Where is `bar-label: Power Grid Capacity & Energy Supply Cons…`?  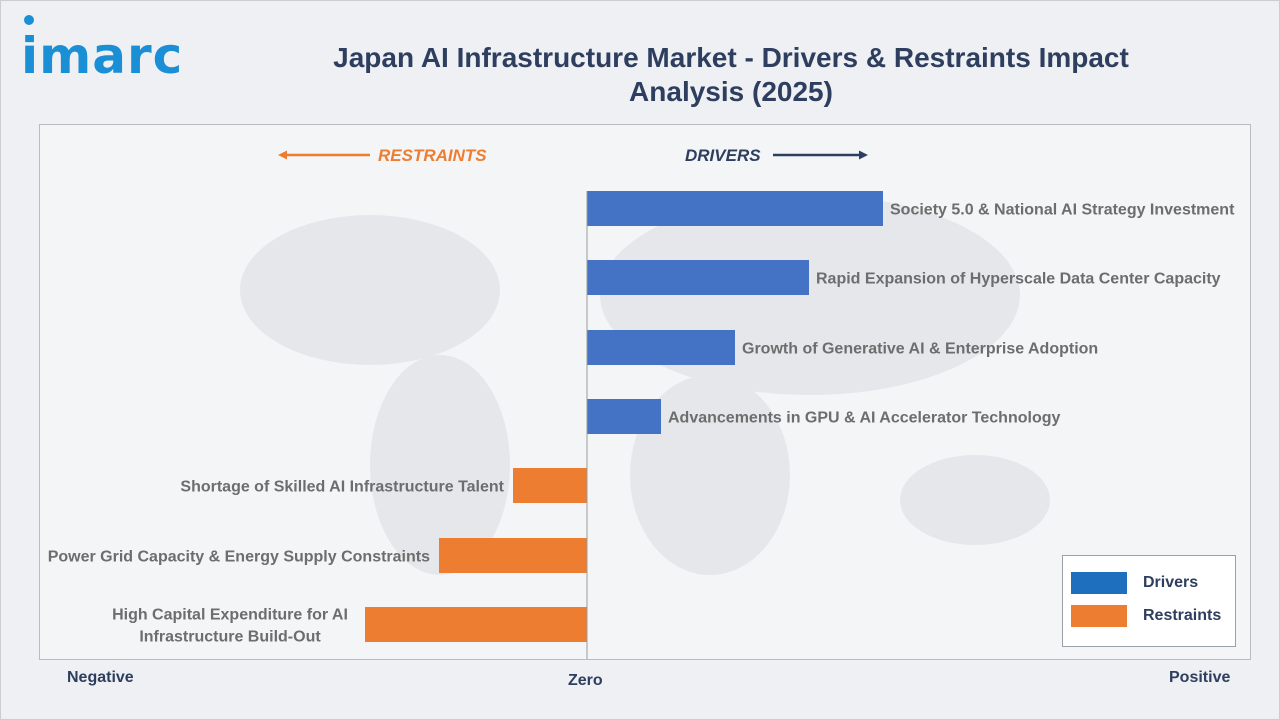 bar-label: Power Grid Capacity & Energy Supply Cons… is located at coordinates (239, 557).